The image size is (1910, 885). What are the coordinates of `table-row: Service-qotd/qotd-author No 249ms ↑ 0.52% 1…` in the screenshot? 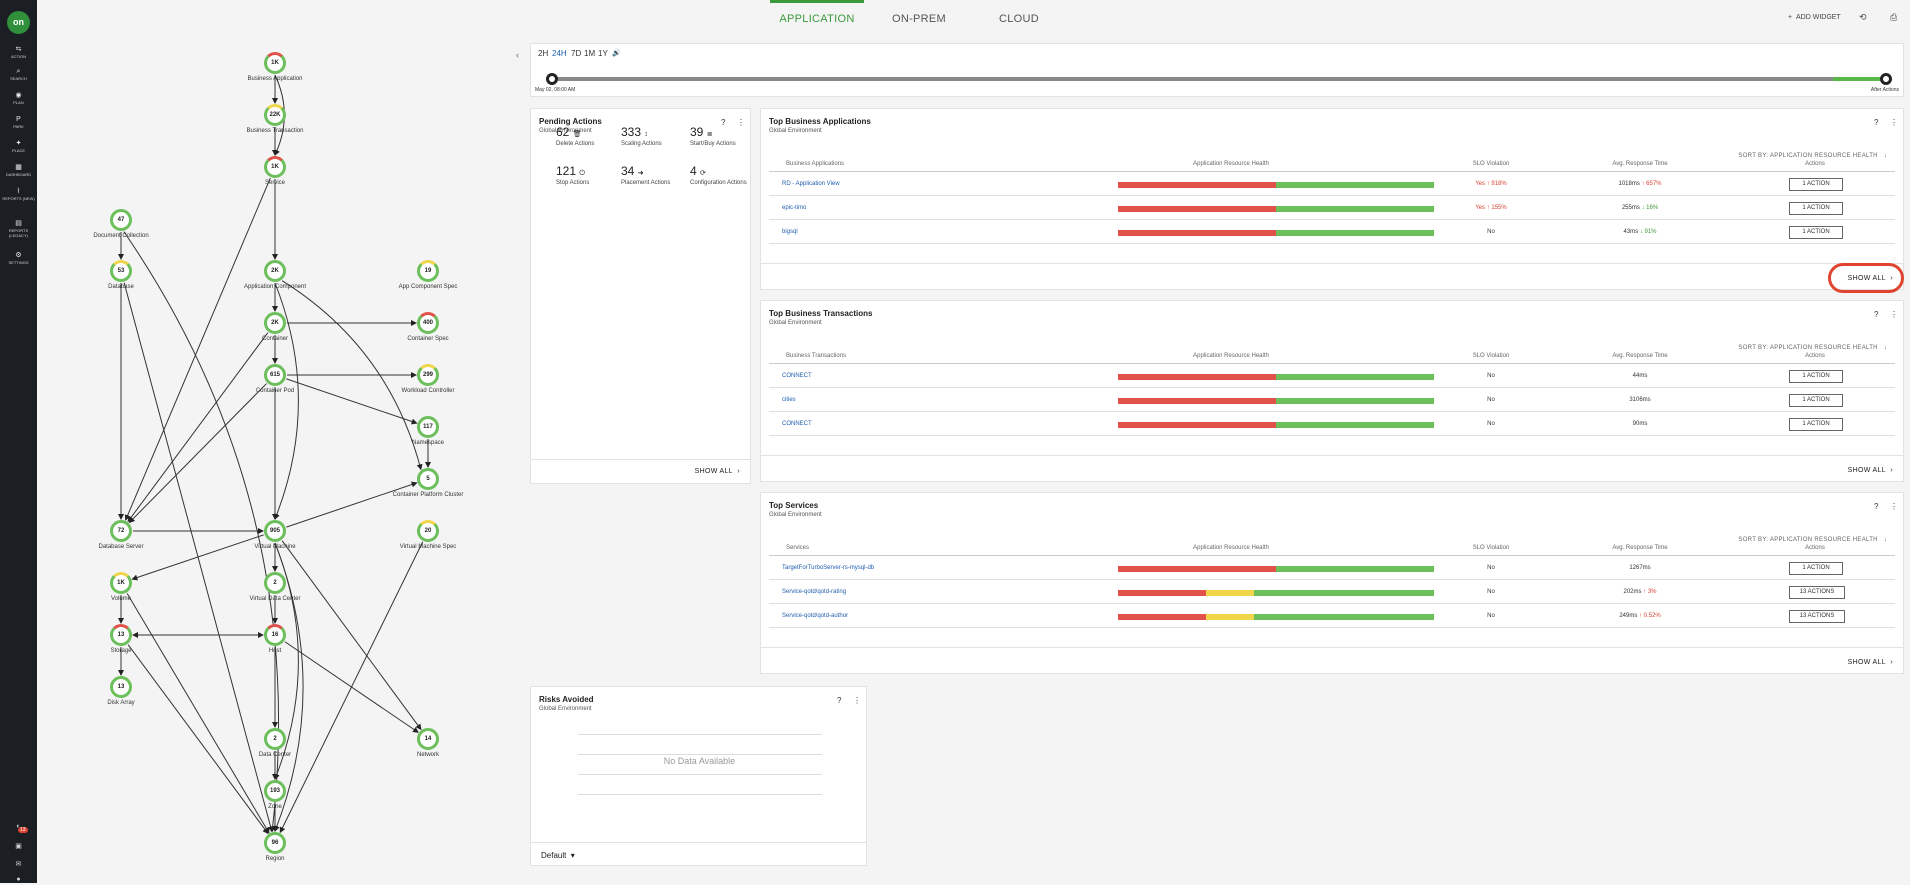 It's located at (1332, 616).